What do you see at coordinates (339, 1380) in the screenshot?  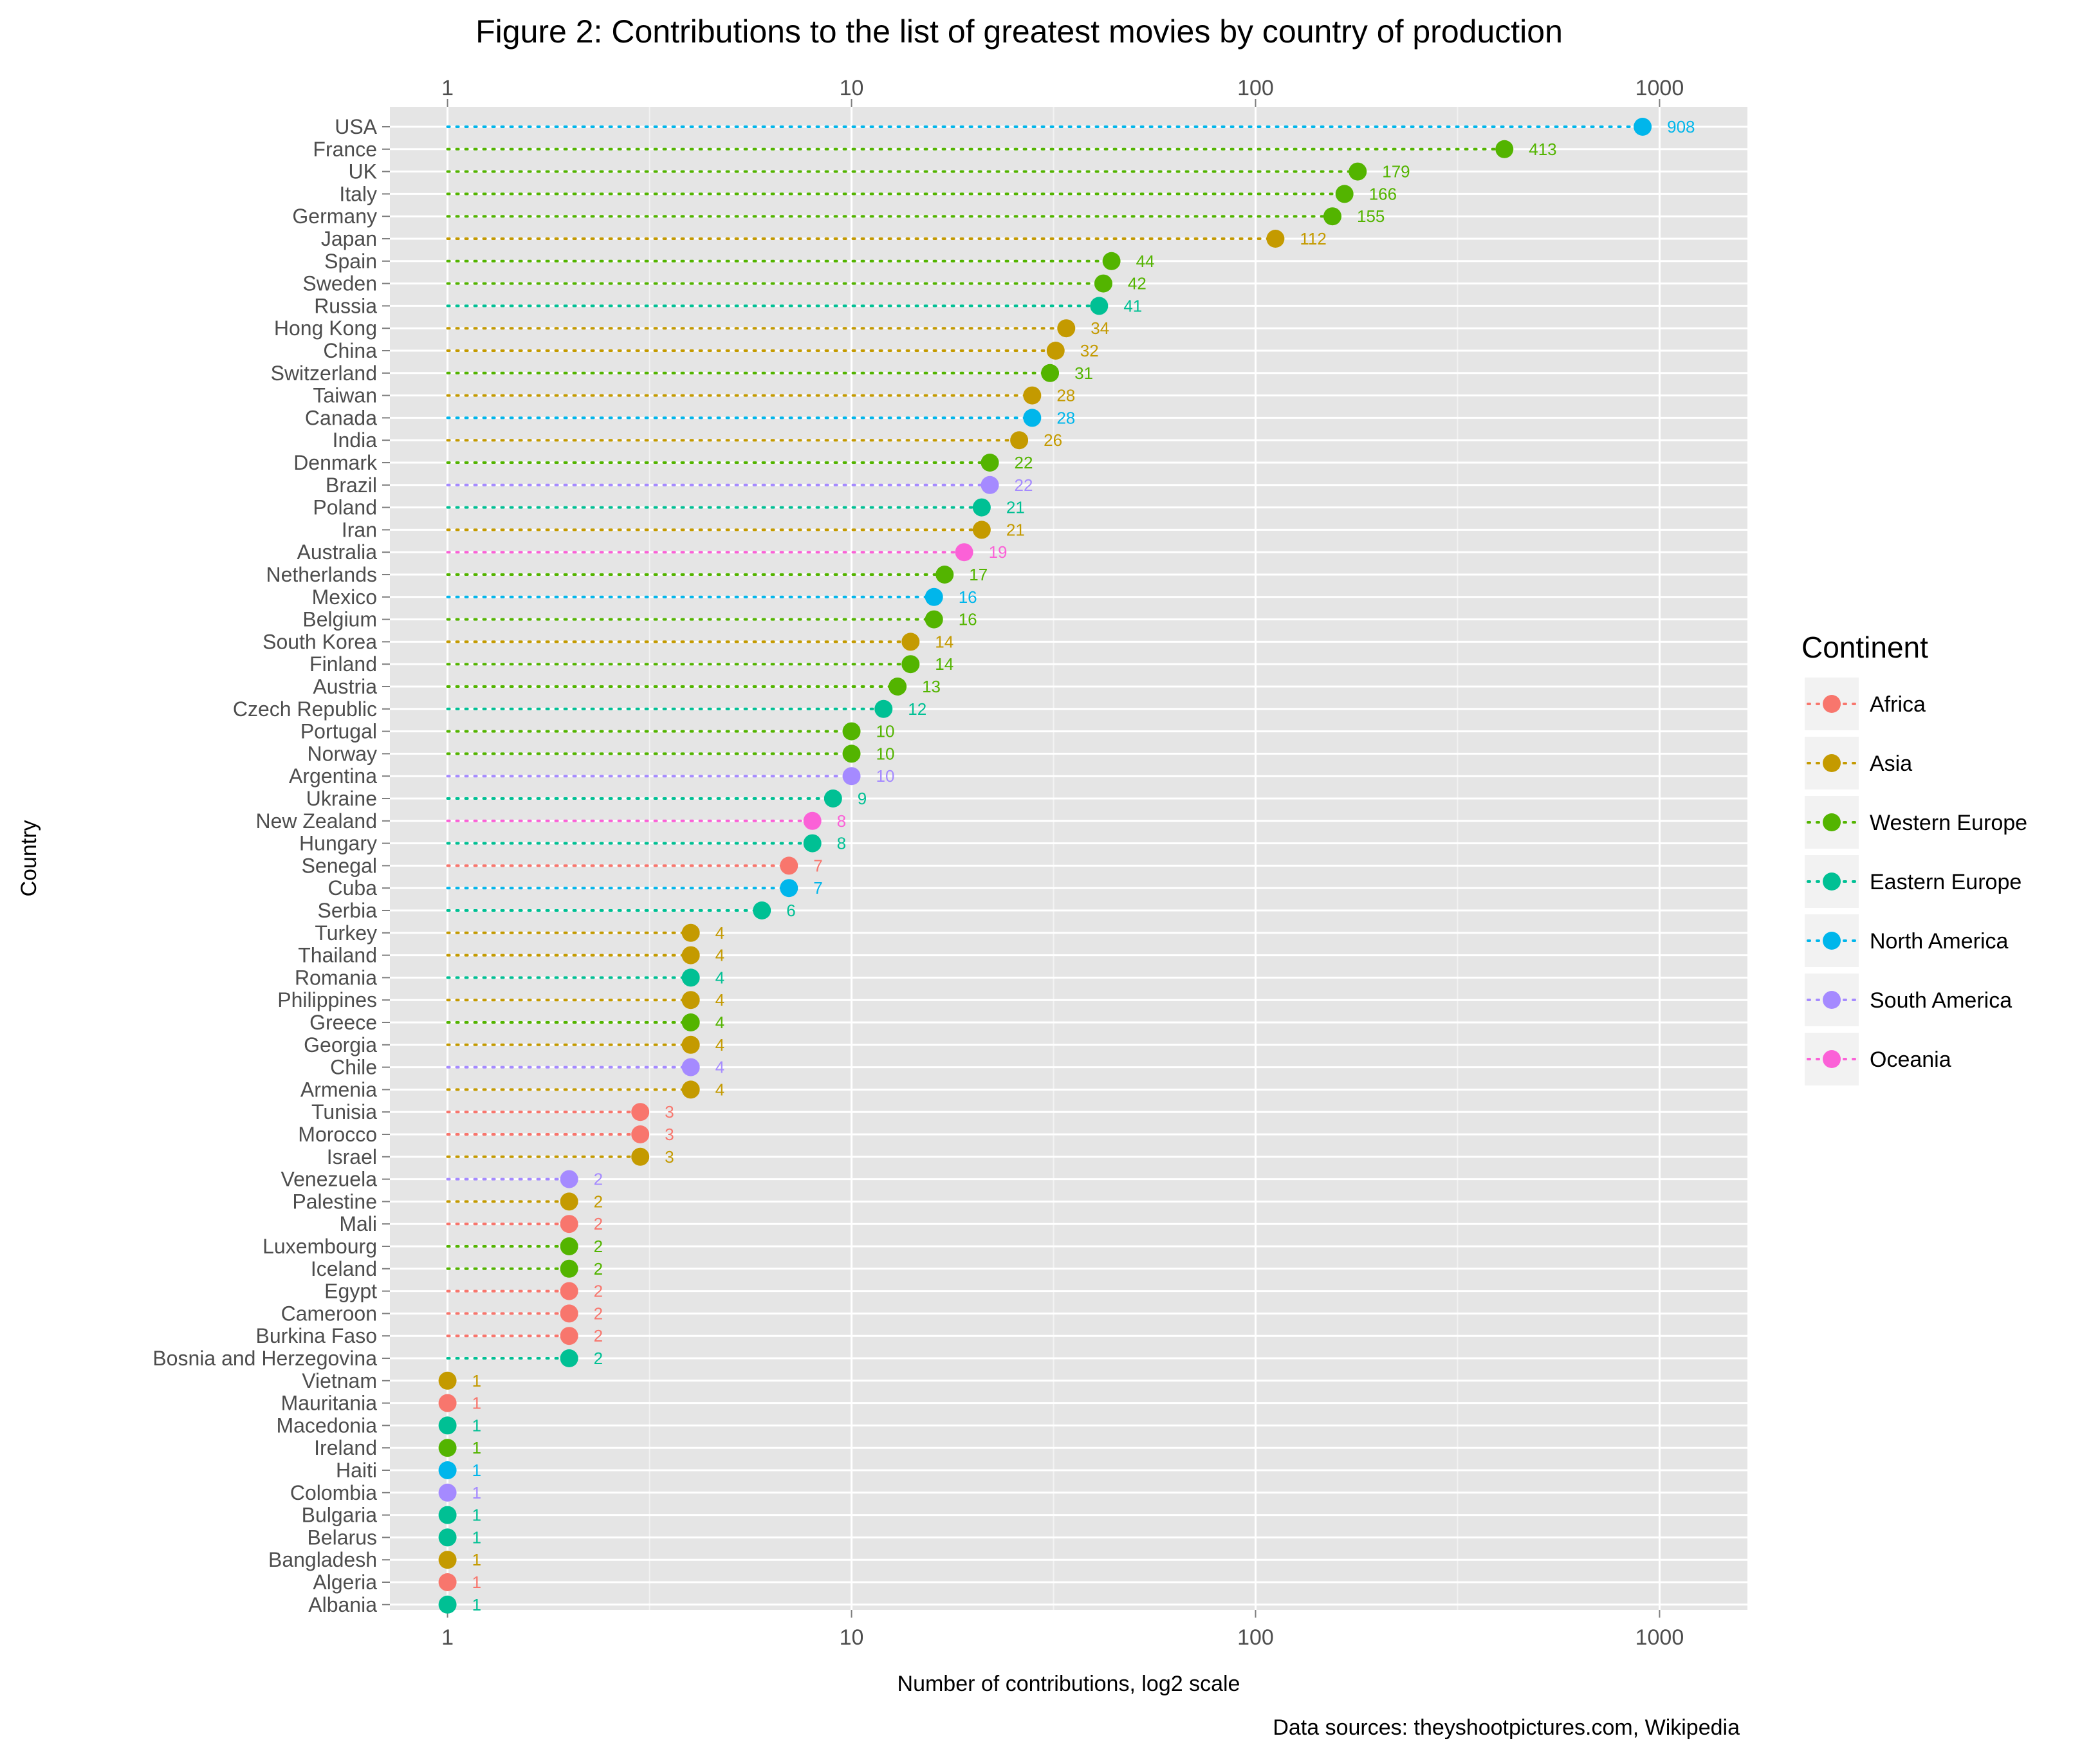 I see `y-tick-label: Vietnam` at bounding box center [339, 1380].